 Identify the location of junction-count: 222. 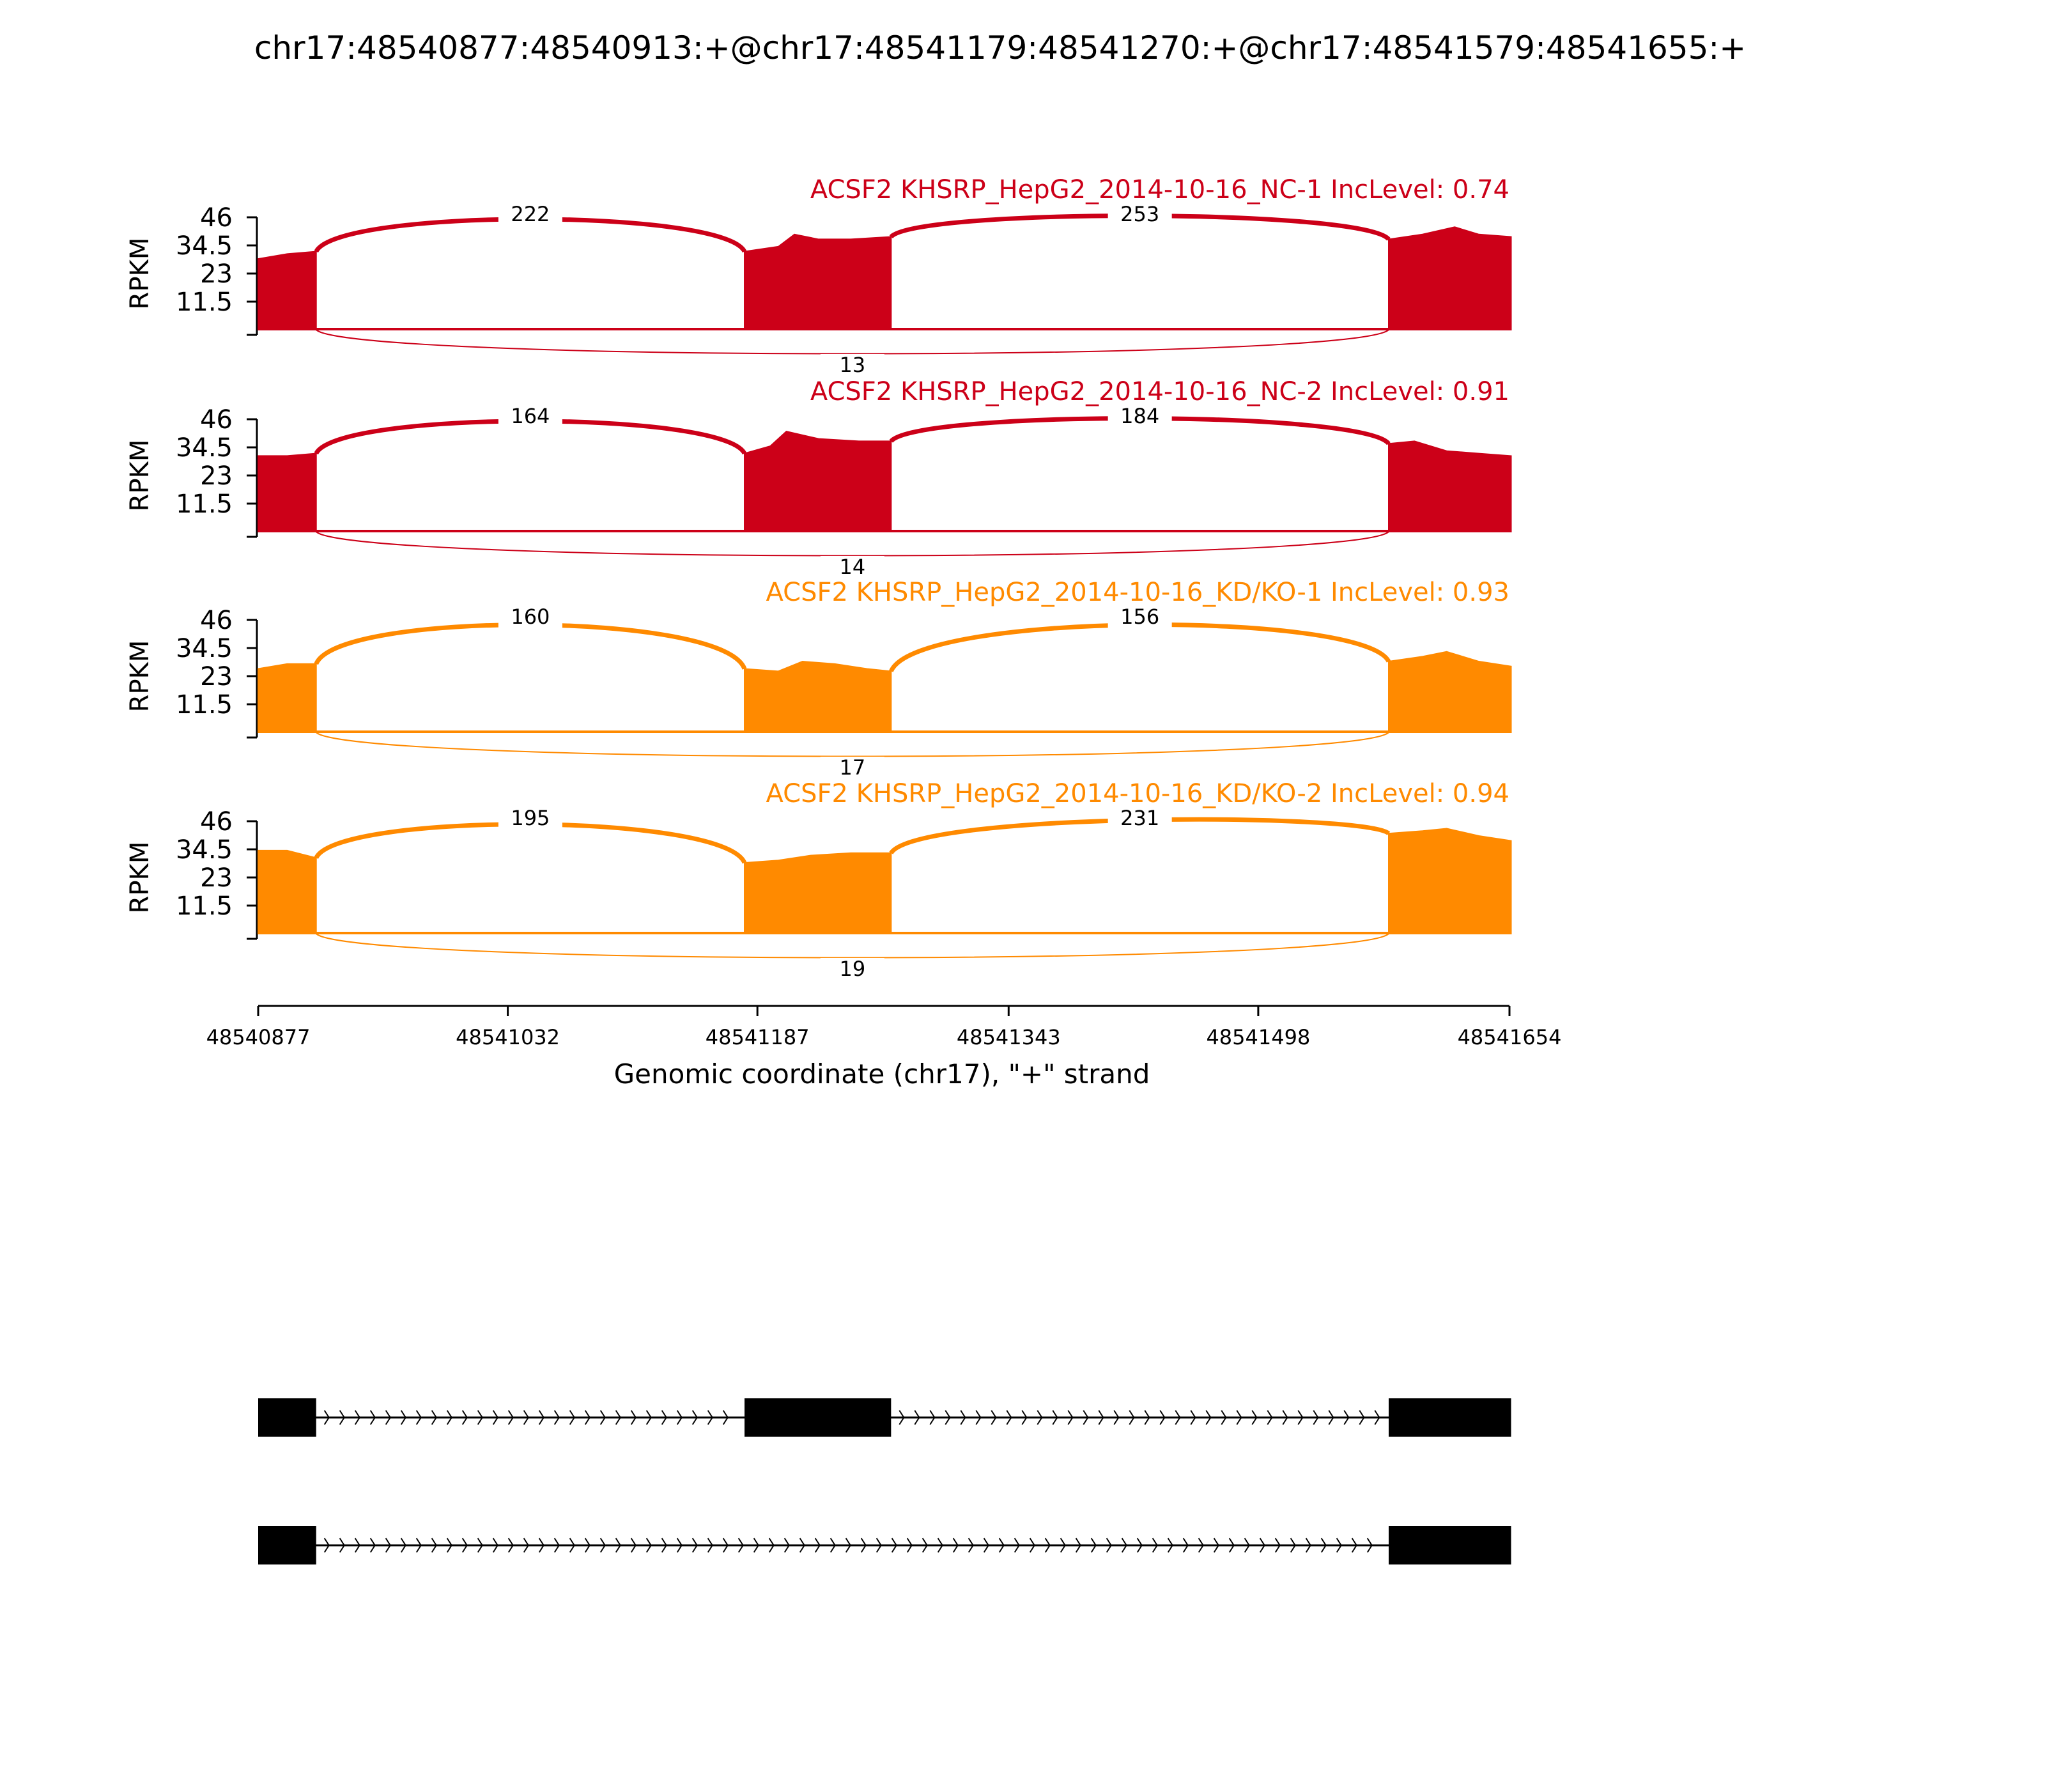
(530, 214).